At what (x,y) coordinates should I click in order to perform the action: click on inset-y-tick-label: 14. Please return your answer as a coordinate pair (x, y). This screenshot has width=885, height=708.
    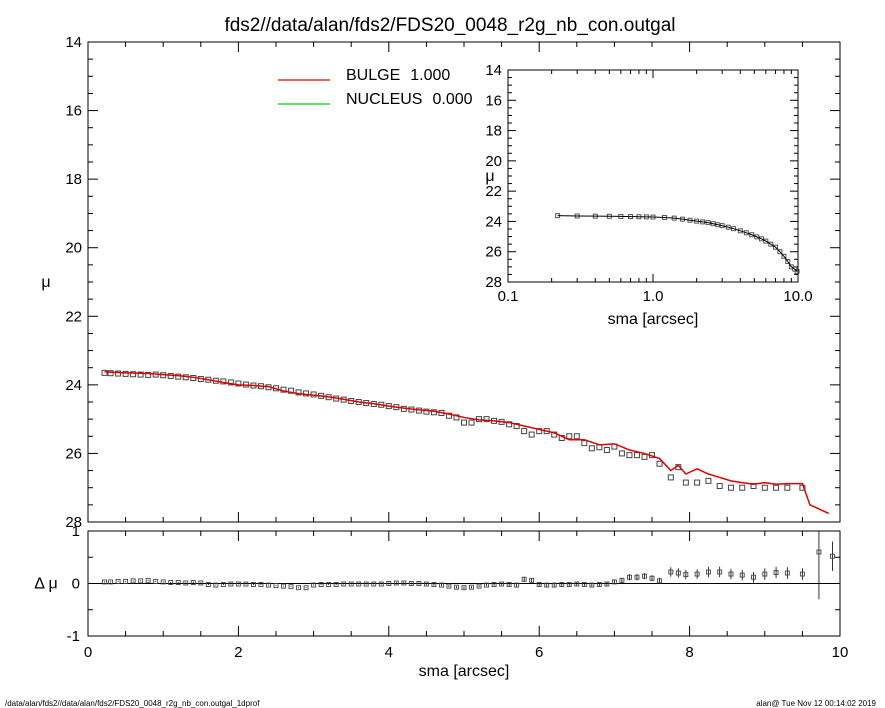
    Looking at the image, I should click on (493, 70).